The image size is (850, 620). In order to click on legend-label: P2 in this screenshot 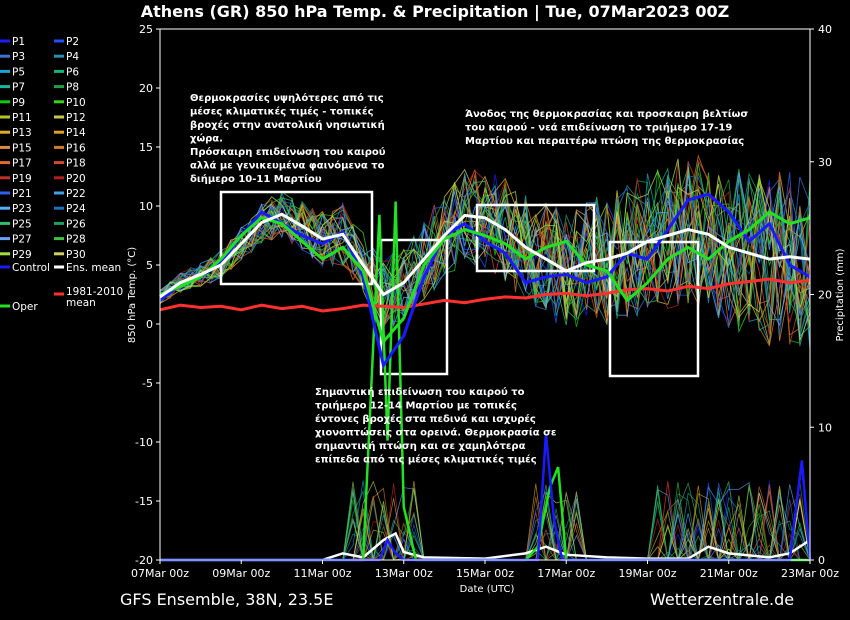, I will do `click(72, 42)`.